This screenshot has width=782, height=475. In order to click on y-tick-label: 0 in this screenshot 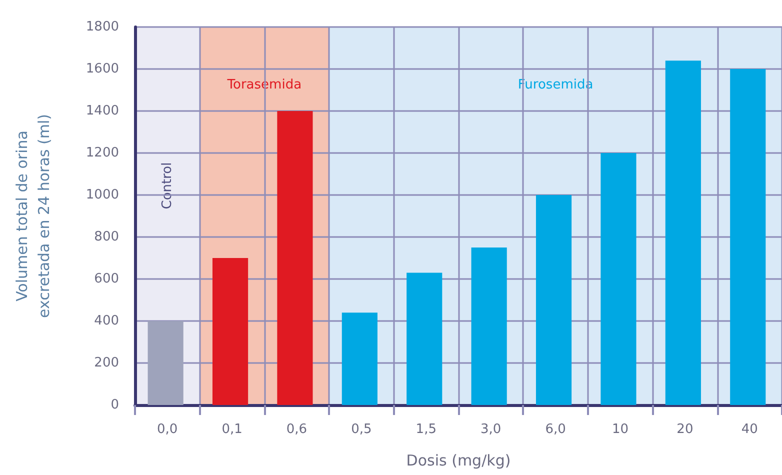, I will do `click(114, 405)`.